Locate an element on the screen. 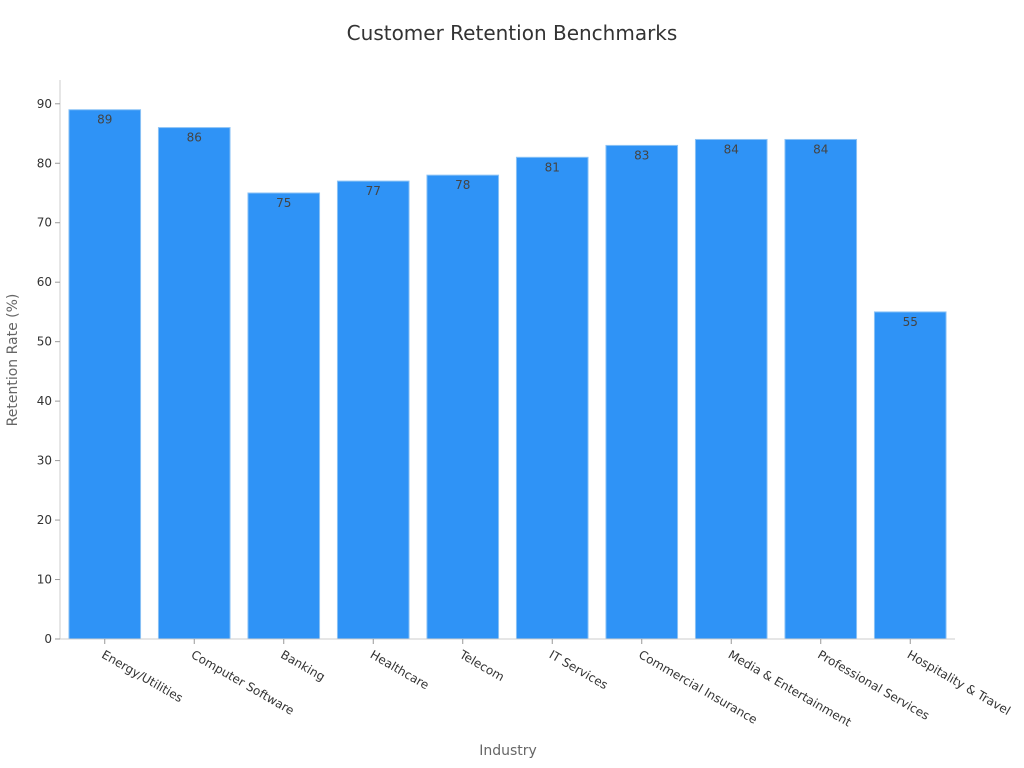 Image resolution: width=1024 pixels, height=768 pixels. x-axis-label: Industry is located at coordinates (508, 751).